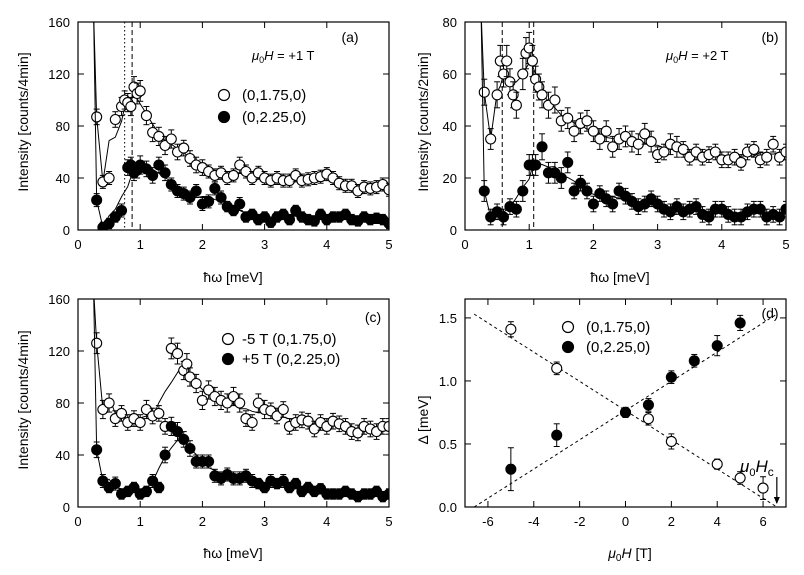 This screenshot has height=575, width=804. Describe the element at coordinates (762, 521) in the screenshot. I see `x-tick-label: 6` at that location.